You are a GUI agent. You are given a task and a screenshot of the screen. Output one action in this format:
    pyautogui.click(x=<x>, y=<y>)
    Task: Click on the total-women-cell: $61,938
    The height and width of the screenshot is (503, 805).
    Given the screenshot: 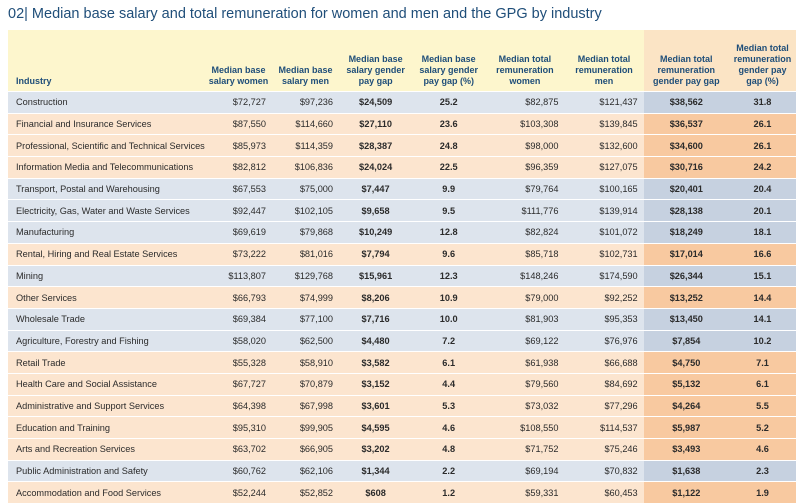 What is the action you would take?
    pyautogui.click(x=524, y=363)
    